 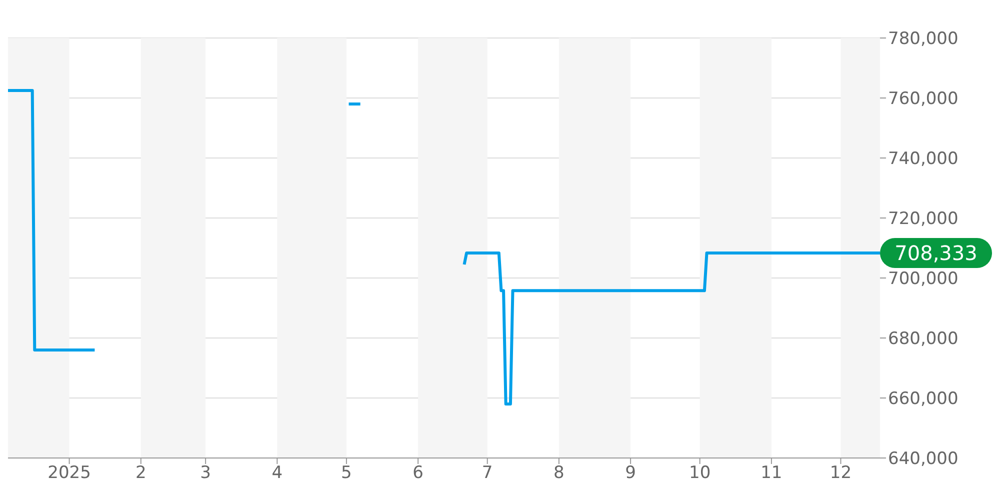 What do you see at coordinates (140, 473) in the screenshot?
I see `x-tick-label: 2` at bounding box center [140, 473].